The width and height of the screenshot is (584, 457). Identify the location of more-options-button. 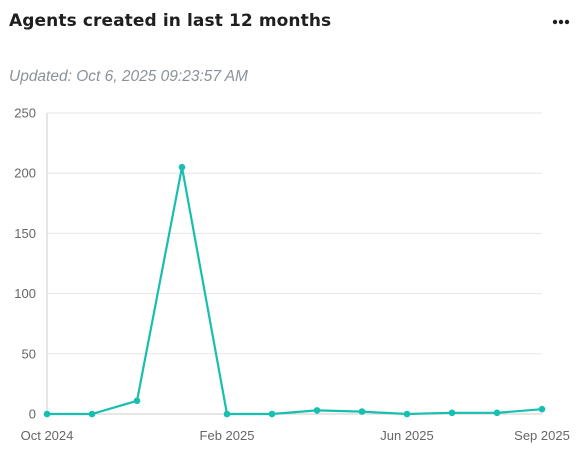
(561, 22).